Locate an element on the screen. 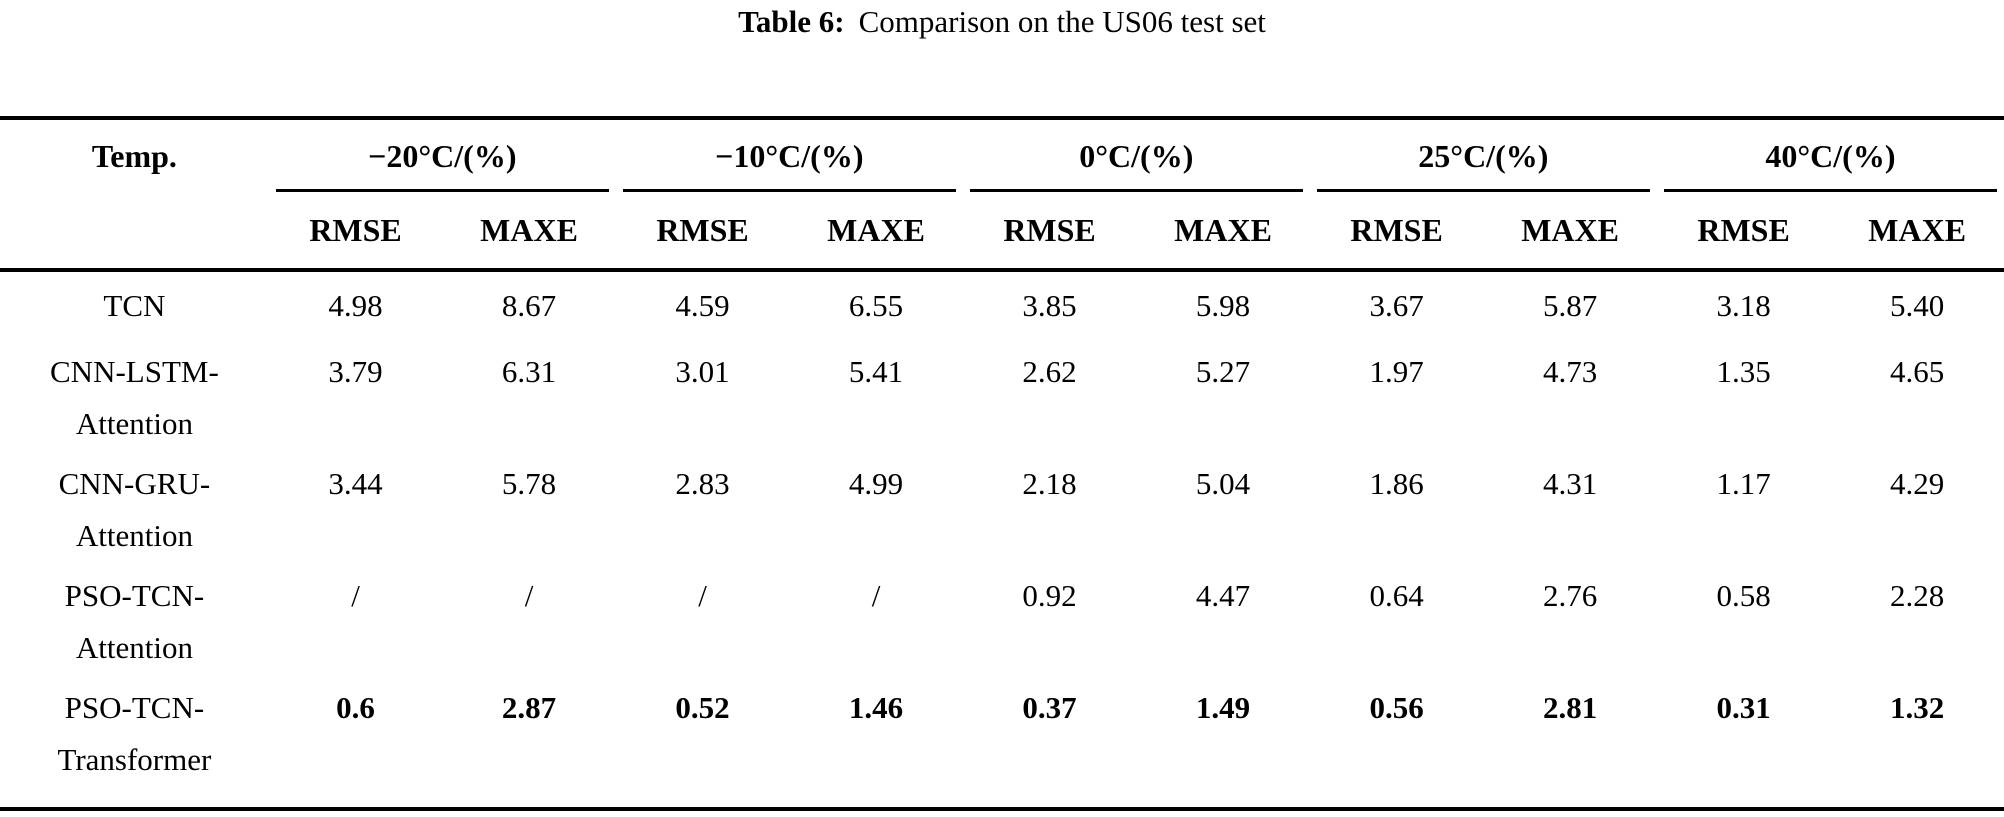 This screenshot has width=2004, height=817. model-cell: TCN is located at coordinates (134, 304).